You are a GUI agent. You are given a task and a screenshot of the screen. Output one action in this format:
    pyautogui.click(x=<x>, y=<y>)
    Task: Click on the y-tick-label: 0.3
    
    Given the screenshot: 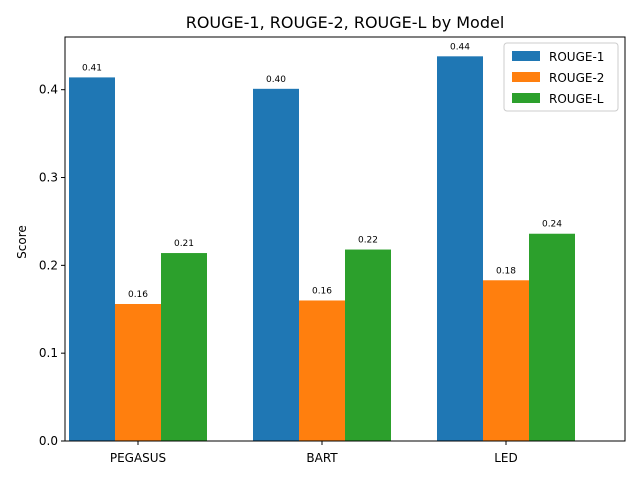 What is the action you would take?
    pyautogui.click(x=48, y=178)
    